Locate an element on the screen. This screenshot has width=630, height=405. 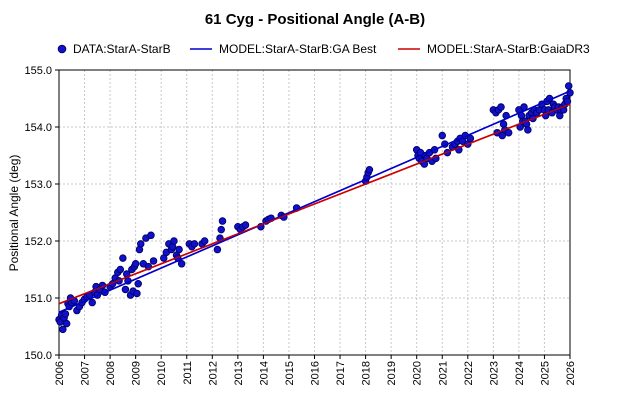
legend-label-gaiadr3: MODEL:StarA-StarB:GaiaDR3 is located at coordinates (508, 49).